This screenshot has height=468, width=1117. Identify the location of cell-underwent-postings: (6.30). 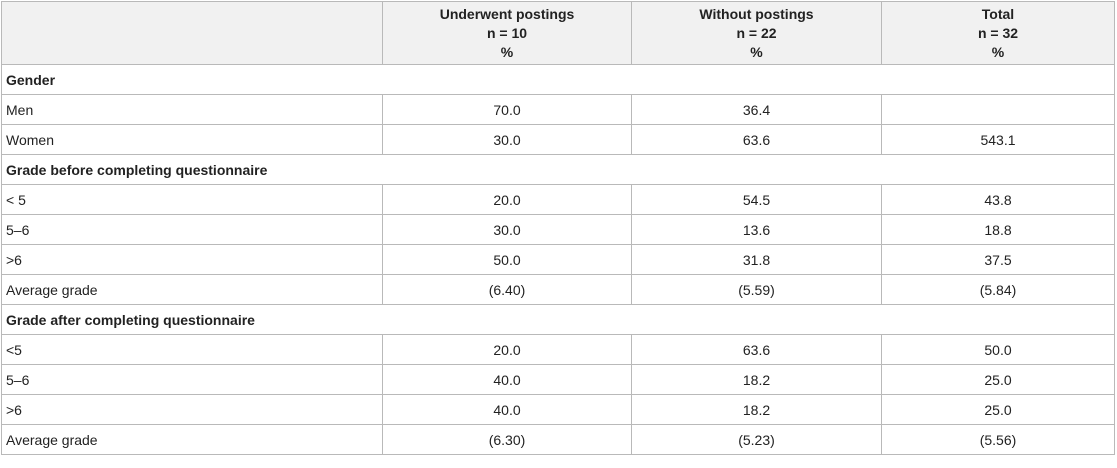
(507, 439).